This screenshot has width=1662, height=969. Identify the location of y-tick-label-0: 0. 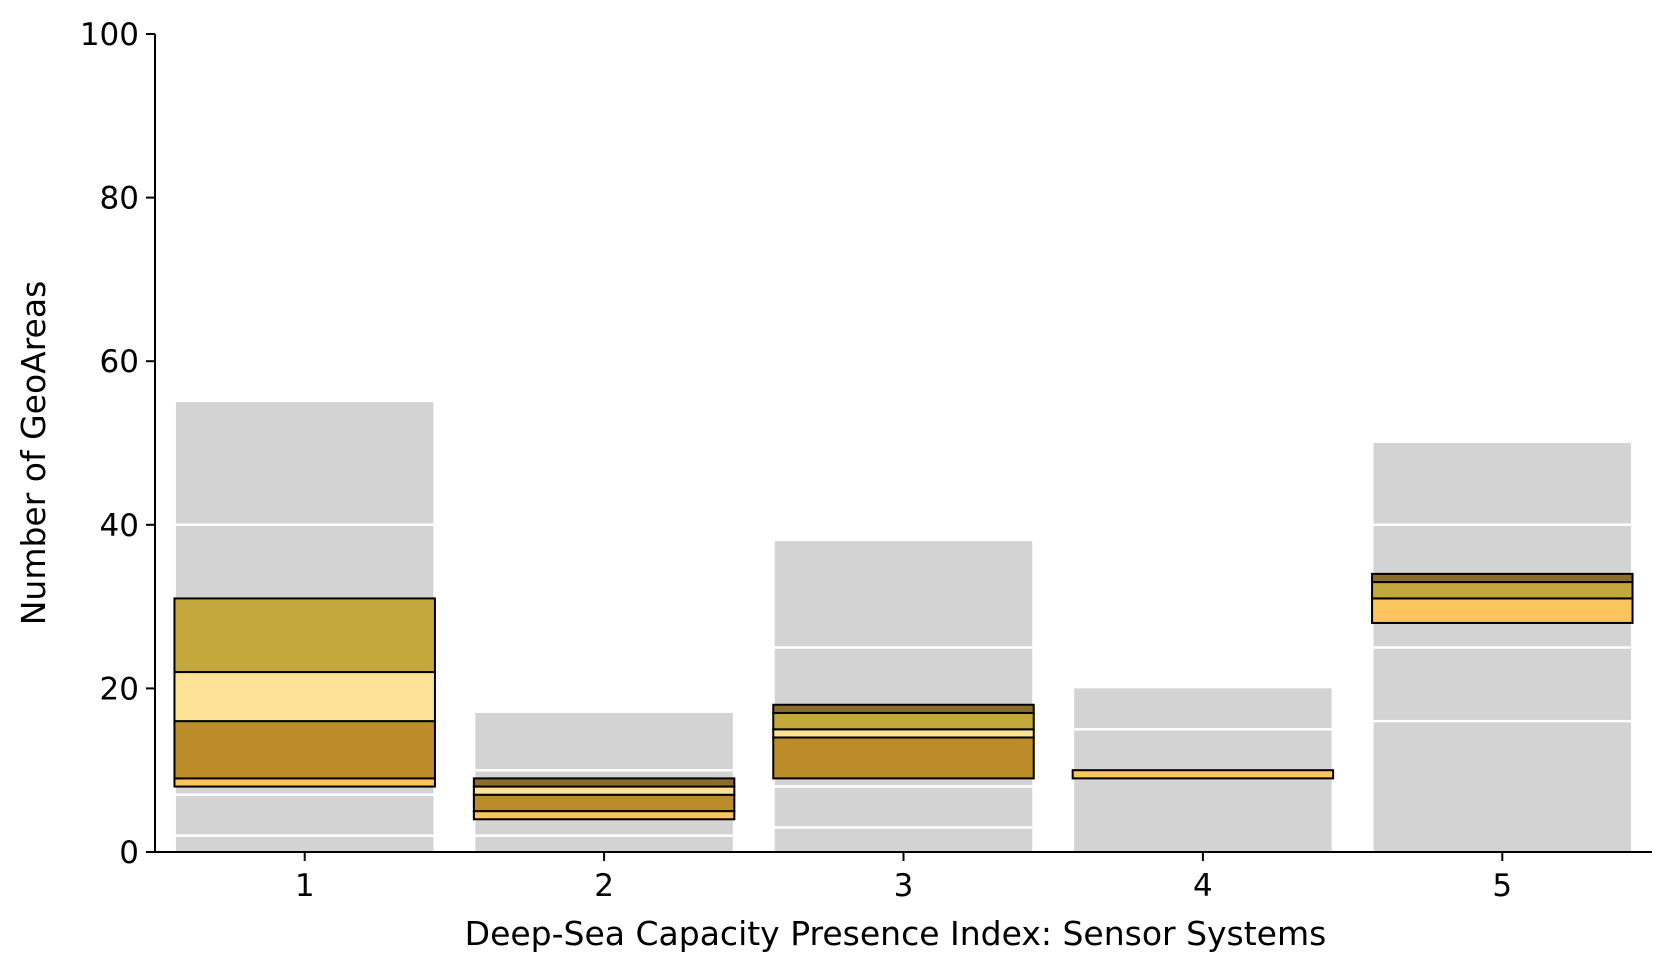
(129, 853).